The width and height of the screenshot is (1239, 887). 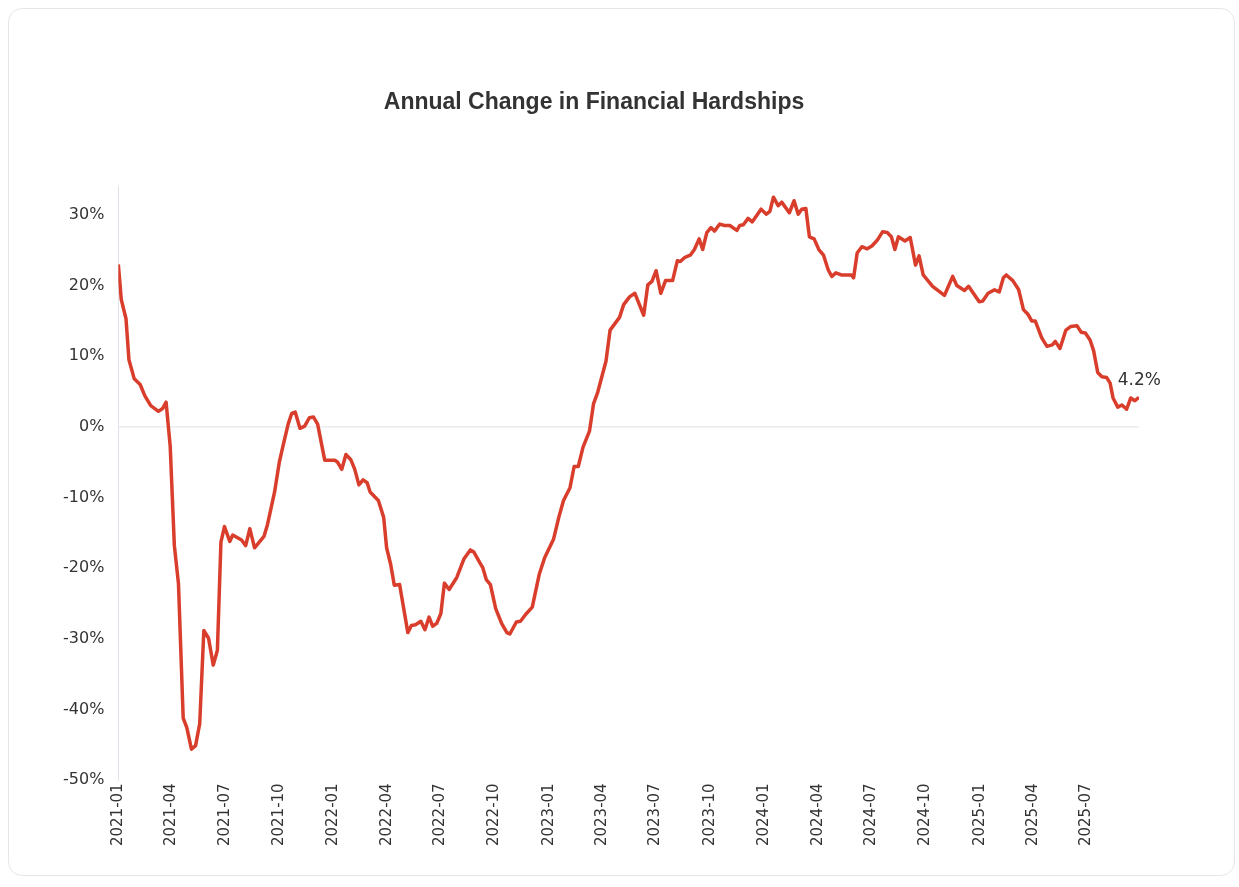 What do you see at coordinates (83, 708) in the screenshot?
I see `y-tick-label: -40%` at bounding box center [83, 708].